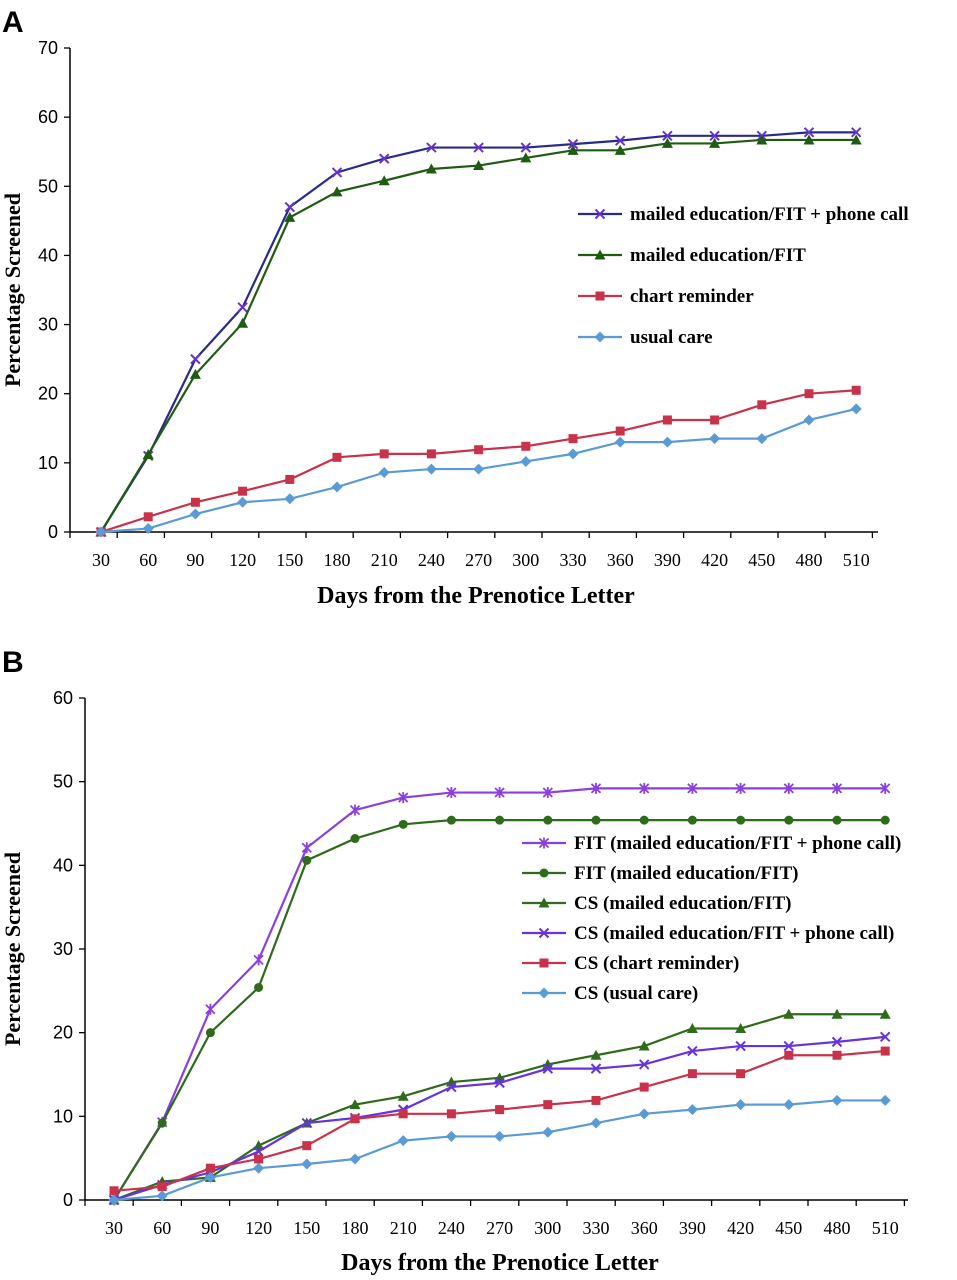 The width and height of the screenshot is (957, 1280). I want to click on x-tick-label: 90, so click(195, 560).